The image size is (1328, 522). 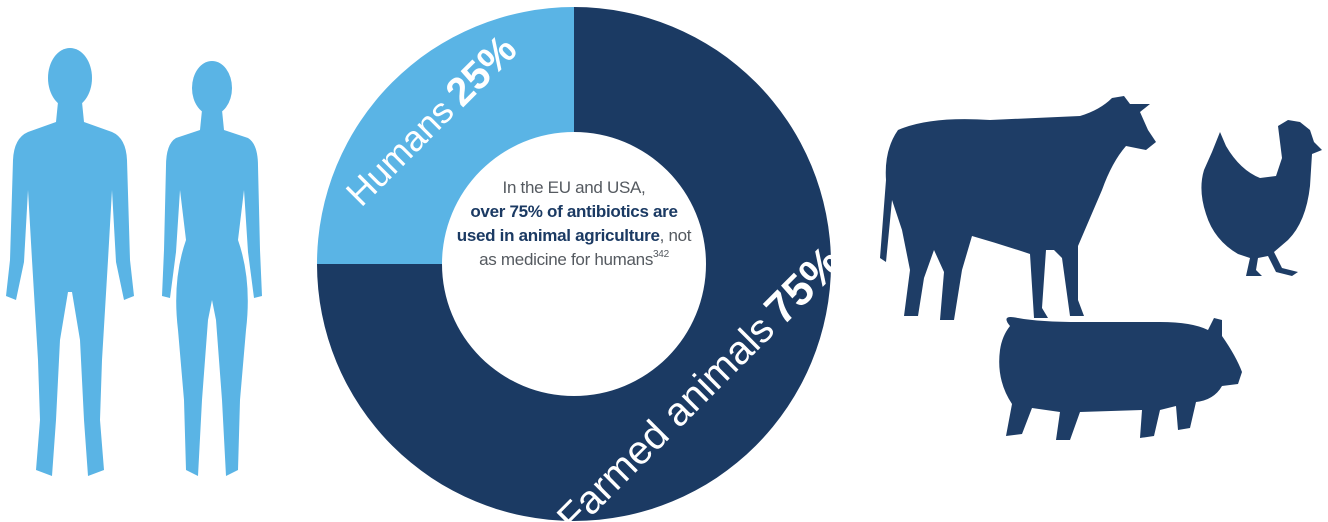 I want to click on man-icon, so click(x=70, y=262).